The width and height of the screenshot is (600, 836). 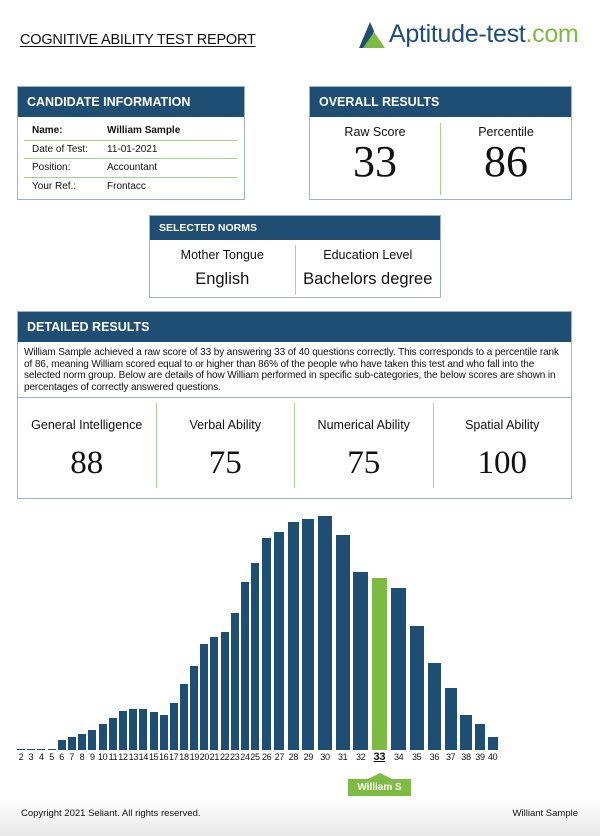 What do you see at coordinates (502, 446) in the screenshot?
I see `score-spatial-ability: Spatial Ability 100` at bounding box center [502, 446].